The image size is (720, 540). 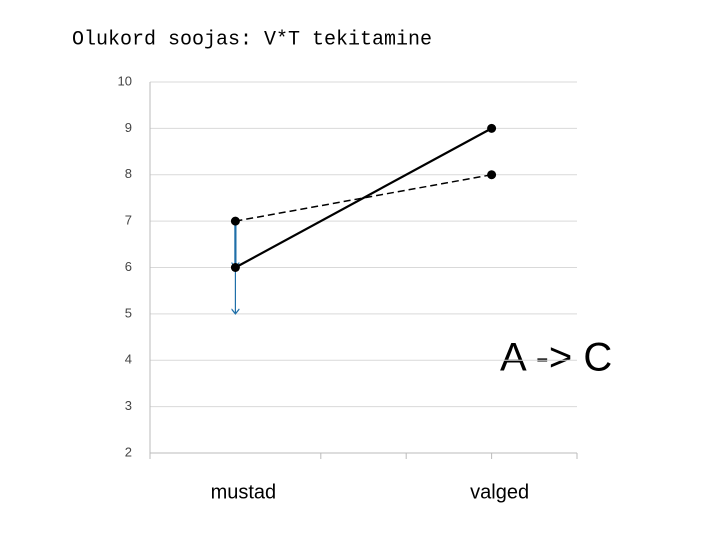 I want to click on y-tick-label: 4, so click(x=128, y=359).